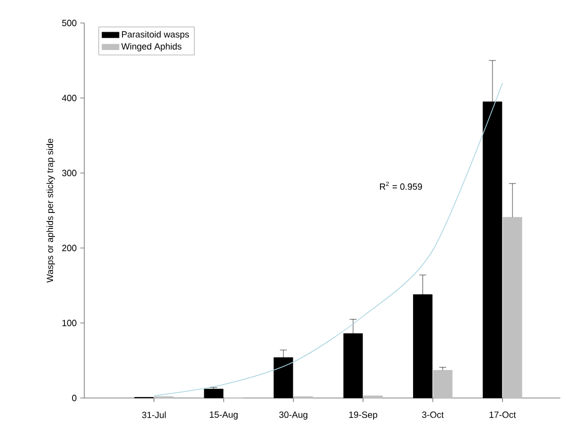 The width and height of the screenshot is (565, 437). What do you see at coordinates (69, 323) in the screenshot?
I see `y-tick-label: 100` at bounding box center [69, 323].